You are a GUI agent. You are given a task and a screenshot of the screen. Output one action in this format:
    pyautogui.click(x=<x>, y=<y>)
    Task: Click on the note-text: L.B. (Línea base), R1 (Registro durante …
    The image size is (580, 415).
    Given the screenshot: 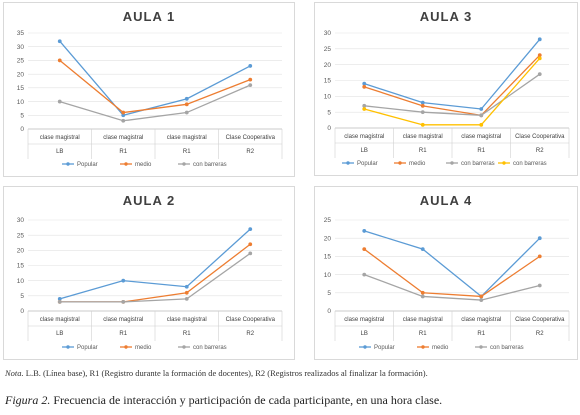 What is the action you would take?
    pyautogui.click(x=225, y=373)
    